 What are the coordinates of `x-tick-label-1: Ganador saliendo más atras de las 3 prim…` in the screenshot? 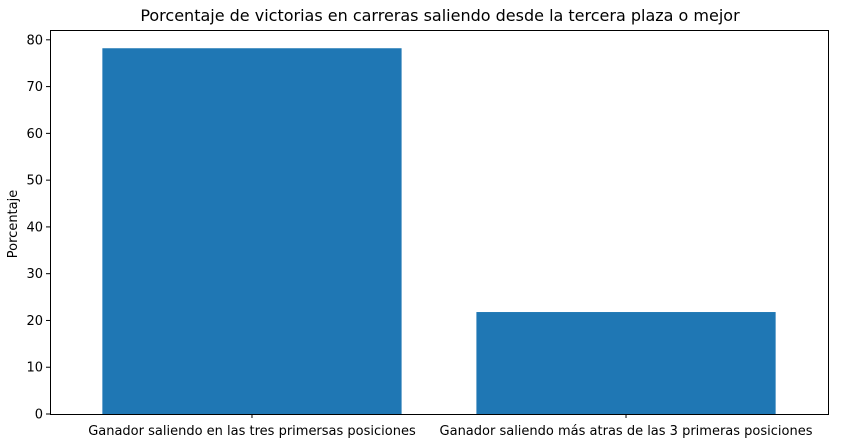 It's located at (626, 431).